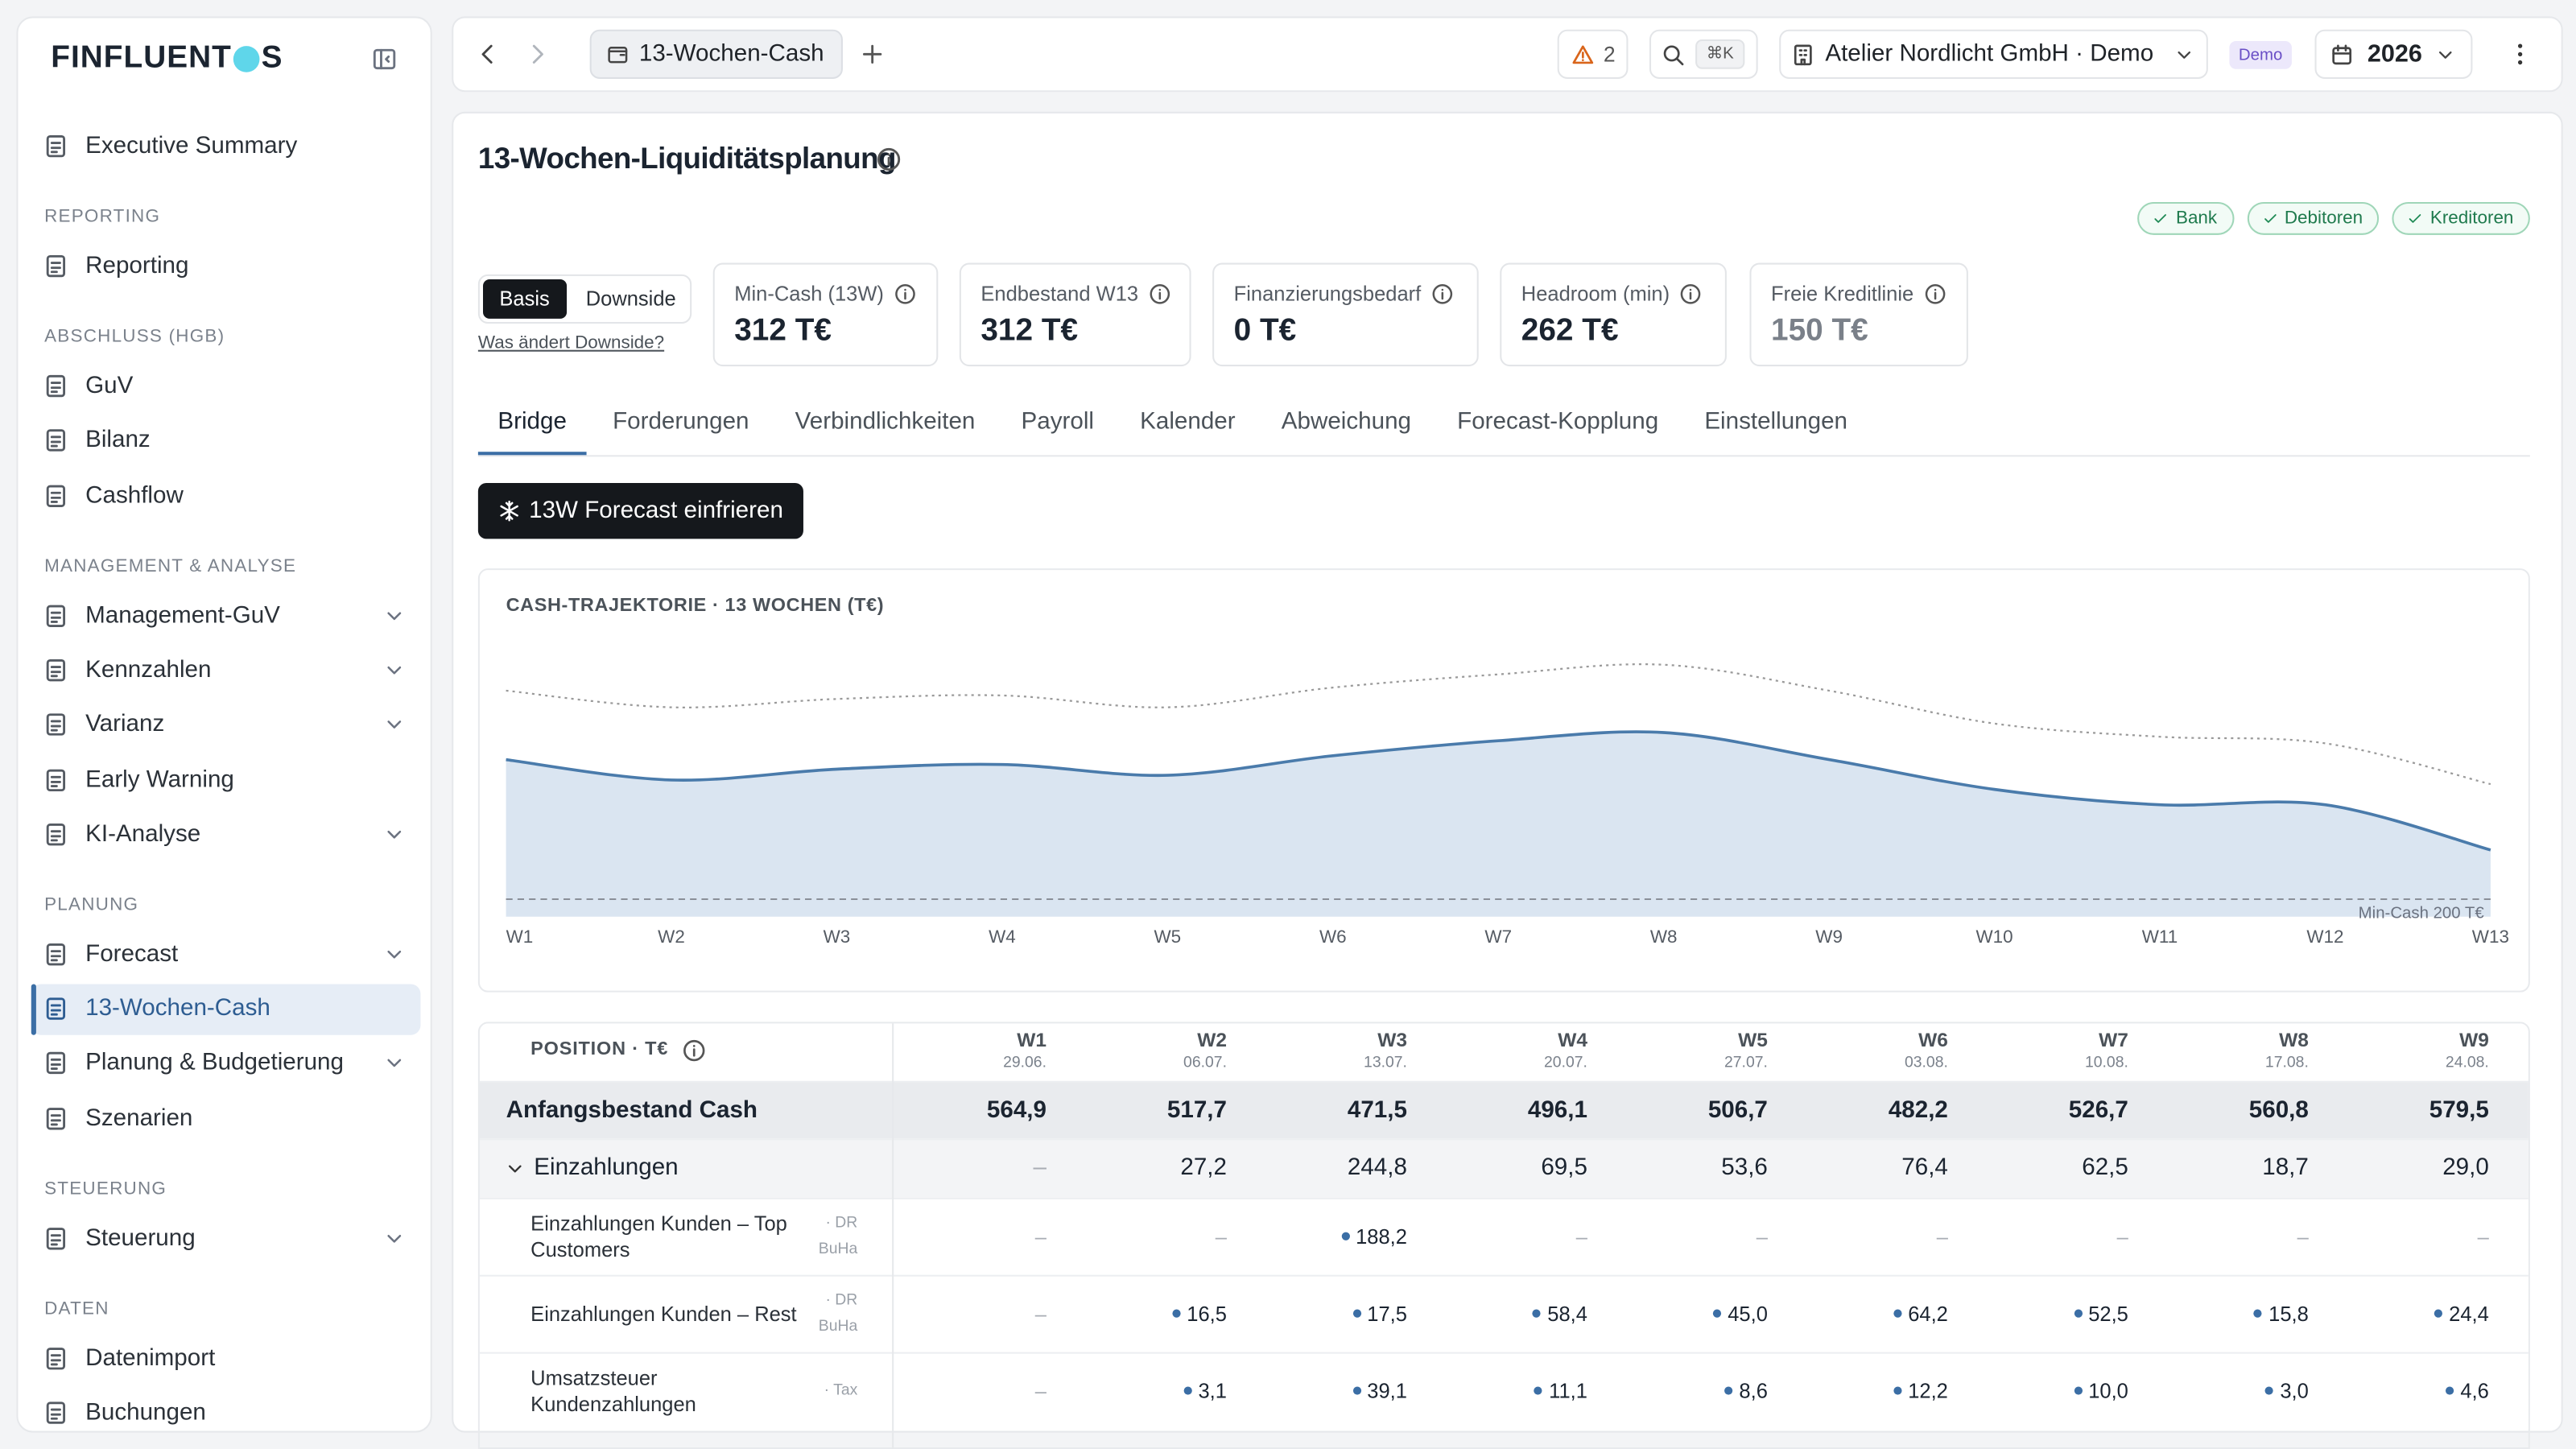  Describe the element at coordinates (148, 670) in the screenshot. I see `nav-item: Kennzahlen` at that location.